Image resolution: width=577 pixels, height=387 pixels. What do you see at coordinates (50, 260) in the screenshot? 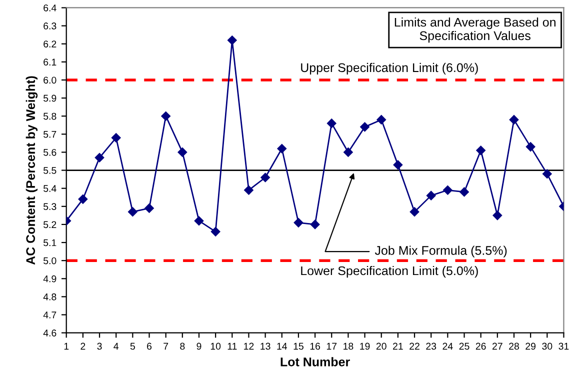
I see `y-tick-label: 5.0` at bounding box center [50, 260].